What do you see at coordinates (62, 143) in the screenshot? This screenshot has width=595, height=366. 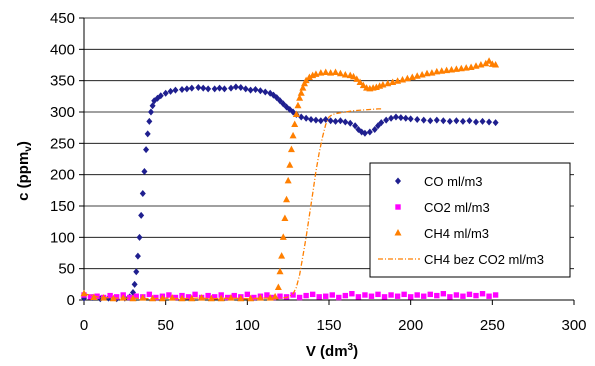 I see `y-tick-label-250: 250` at bounding box center [62, 143].